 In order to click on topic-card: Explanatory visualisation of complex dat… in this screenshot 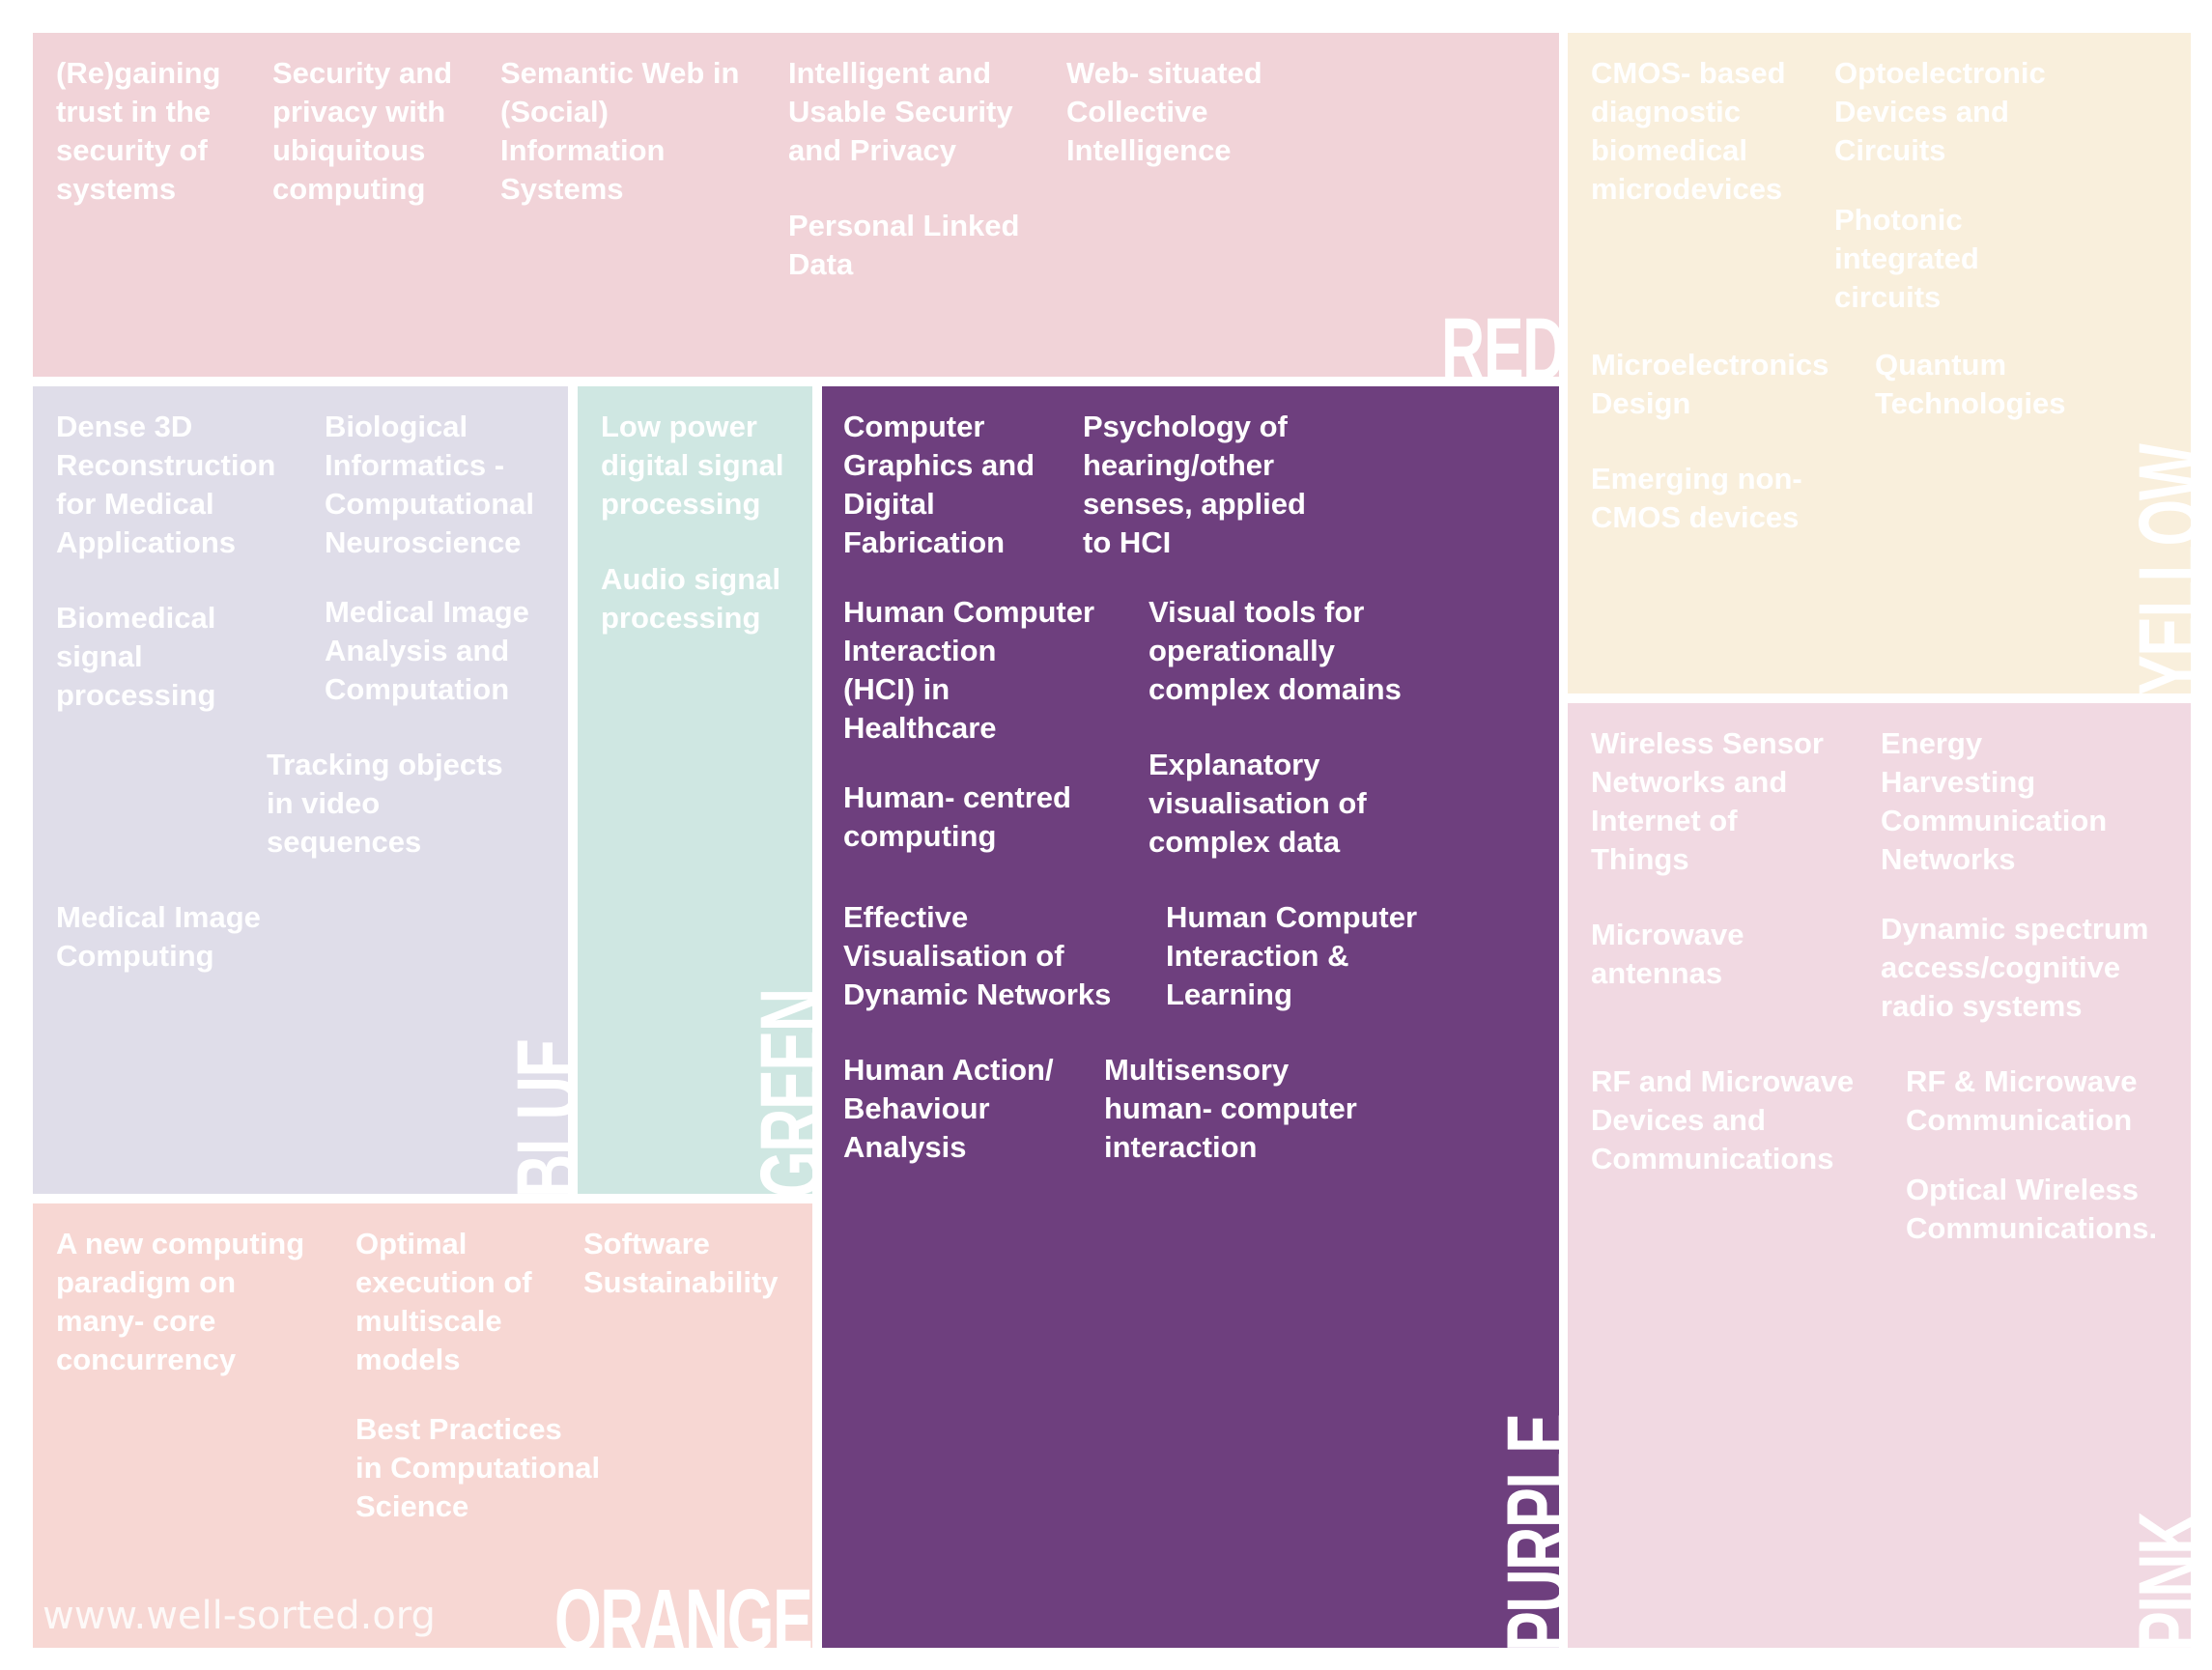, I will do `click(1258, 803)`.